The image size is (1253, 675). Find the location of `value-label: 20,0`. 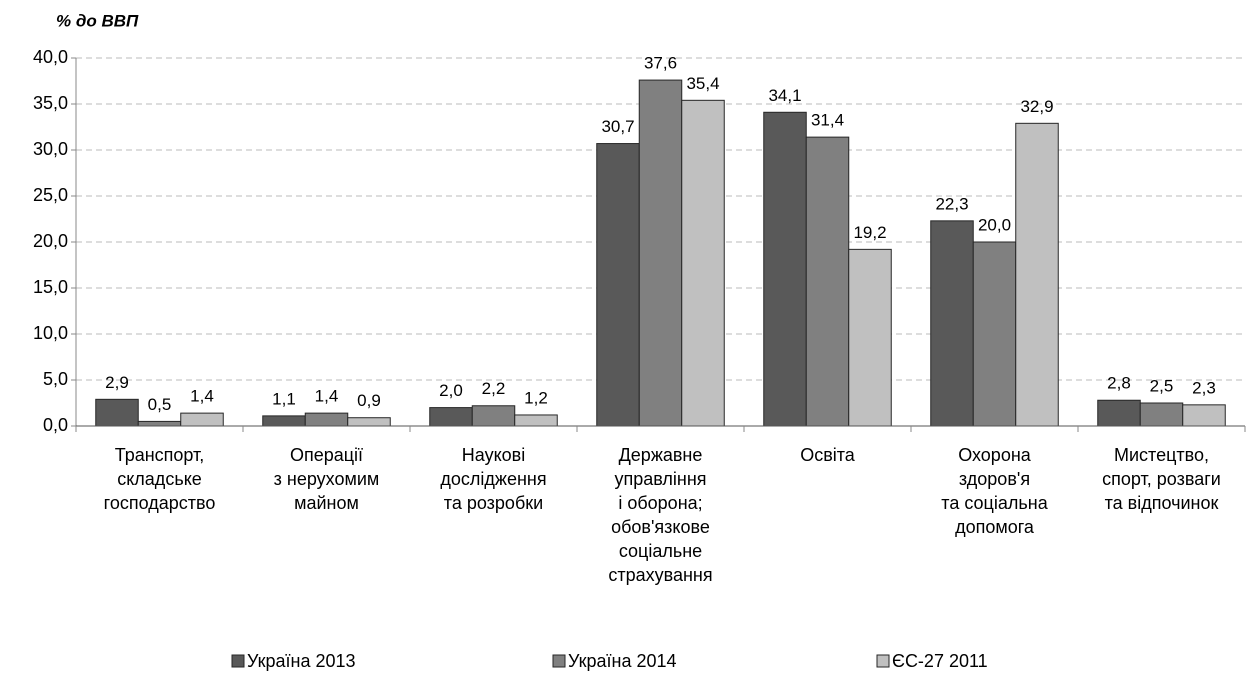

value-label: 20,0 is located at coordinates (994, 224).